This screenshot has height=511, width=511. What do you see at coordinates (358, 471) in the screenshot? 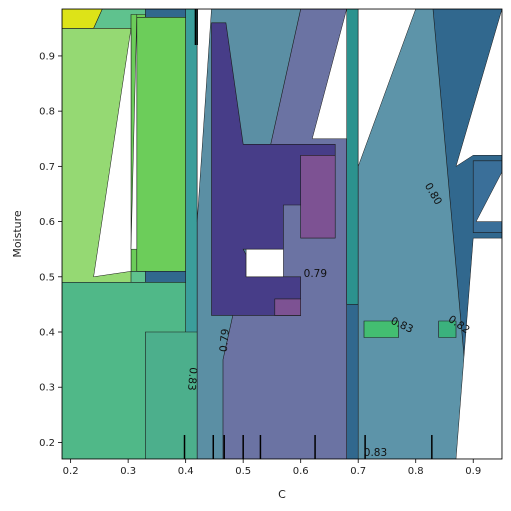
I see `x-tick-label: 0.7` at bounding box center [358, 471].